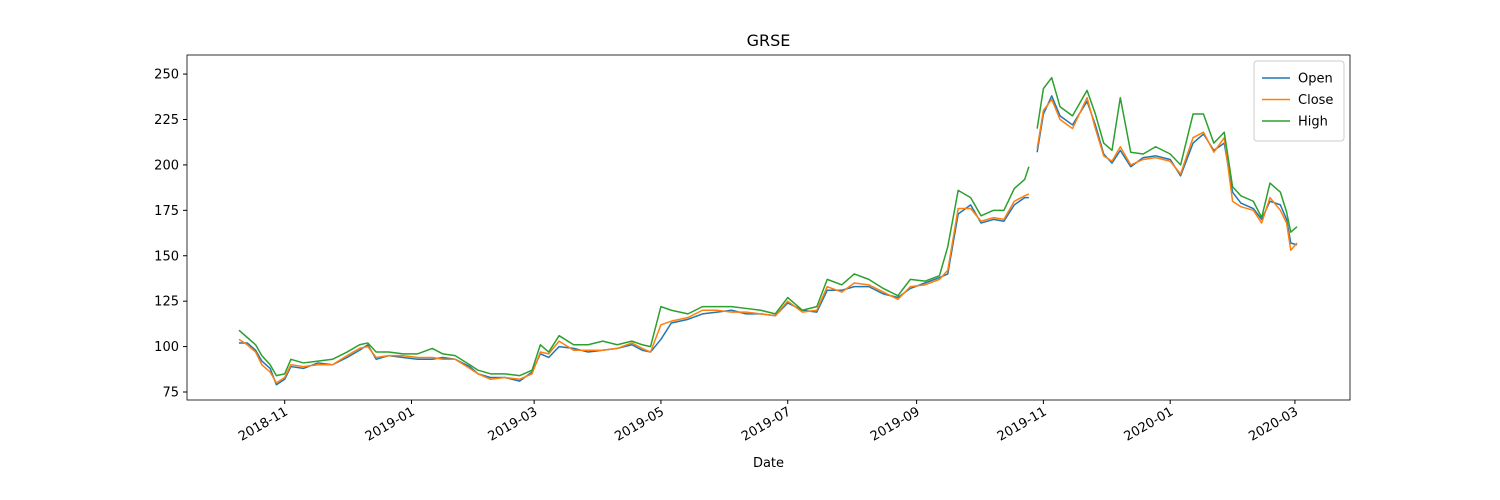 This screenshot has height=500, width=1500. Describe the element at coordinates (166, 165) in the screenshot. I see `y-tick-label: 200` at that location.